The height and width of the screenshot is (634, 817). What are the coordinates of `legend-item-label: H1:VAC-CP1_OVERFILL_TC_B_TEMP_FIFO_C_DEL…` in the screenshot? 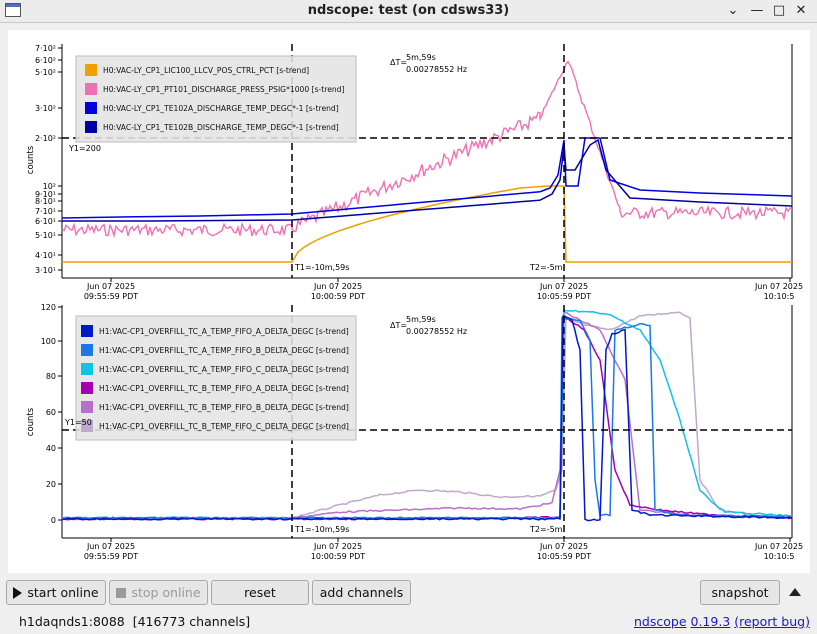 It's located at (224, 426).